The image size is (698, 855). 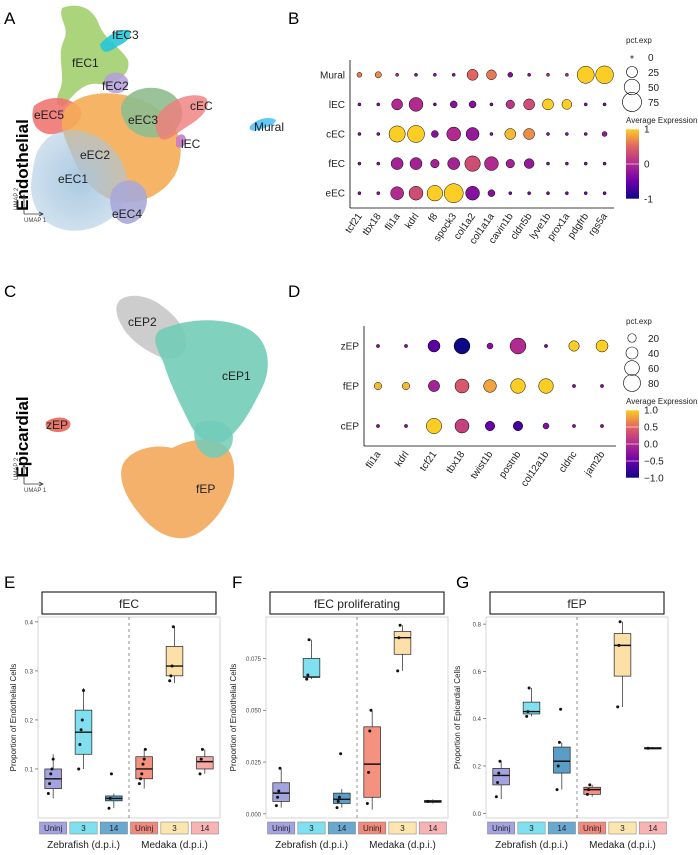 What do you see at coordinates (654, 339) in the screenshot?
I see `dotplot-size-legend-label: 20` at bounding box center [654, 339].